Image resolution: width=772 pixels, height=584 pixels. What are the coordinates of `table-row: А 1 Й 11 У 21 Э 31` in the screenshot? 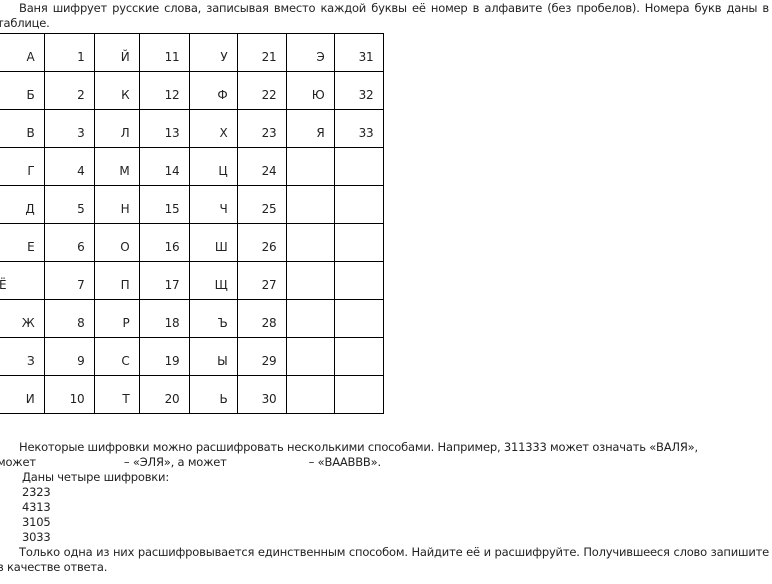 It's located at (192, 52).